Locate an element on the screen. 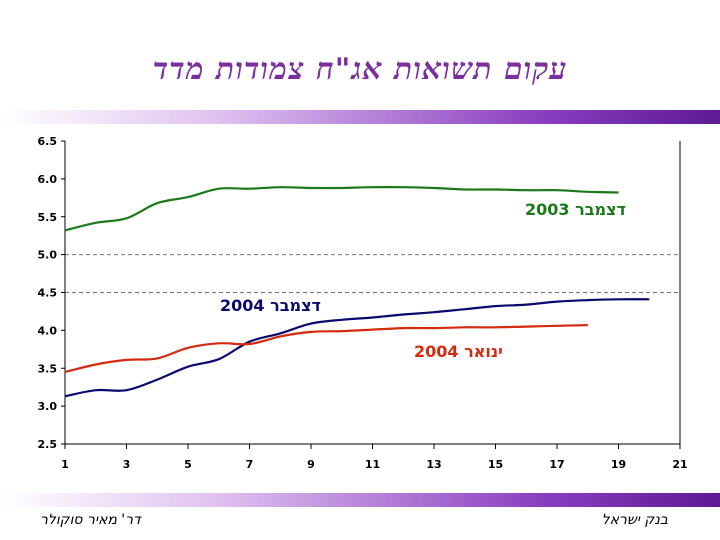 The height and width of the screenshot is (540, 720). x-tick-label: 13 is located at coordinates (433, 464).